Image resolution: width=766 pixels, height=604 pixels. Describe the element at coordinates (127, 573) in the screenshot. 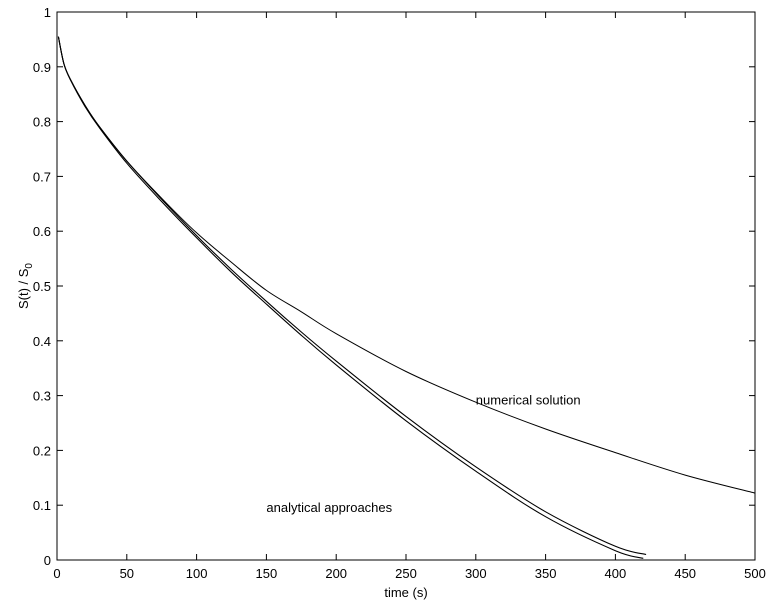

I see `x-tick-label: 50` at that location.